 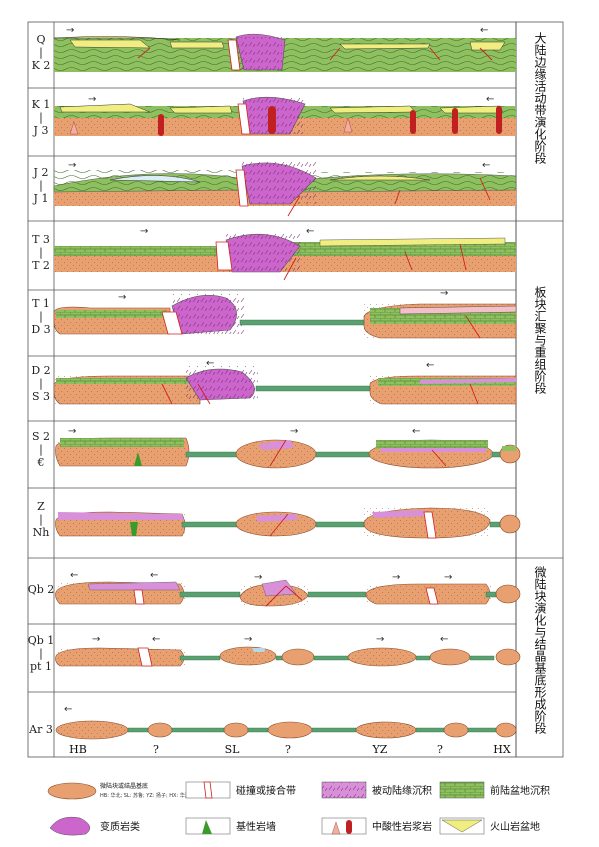 What do you see at coordinates (41, 462) in the screenshot?
I see `row-label-bot: €` at bounding box center [41, 462].